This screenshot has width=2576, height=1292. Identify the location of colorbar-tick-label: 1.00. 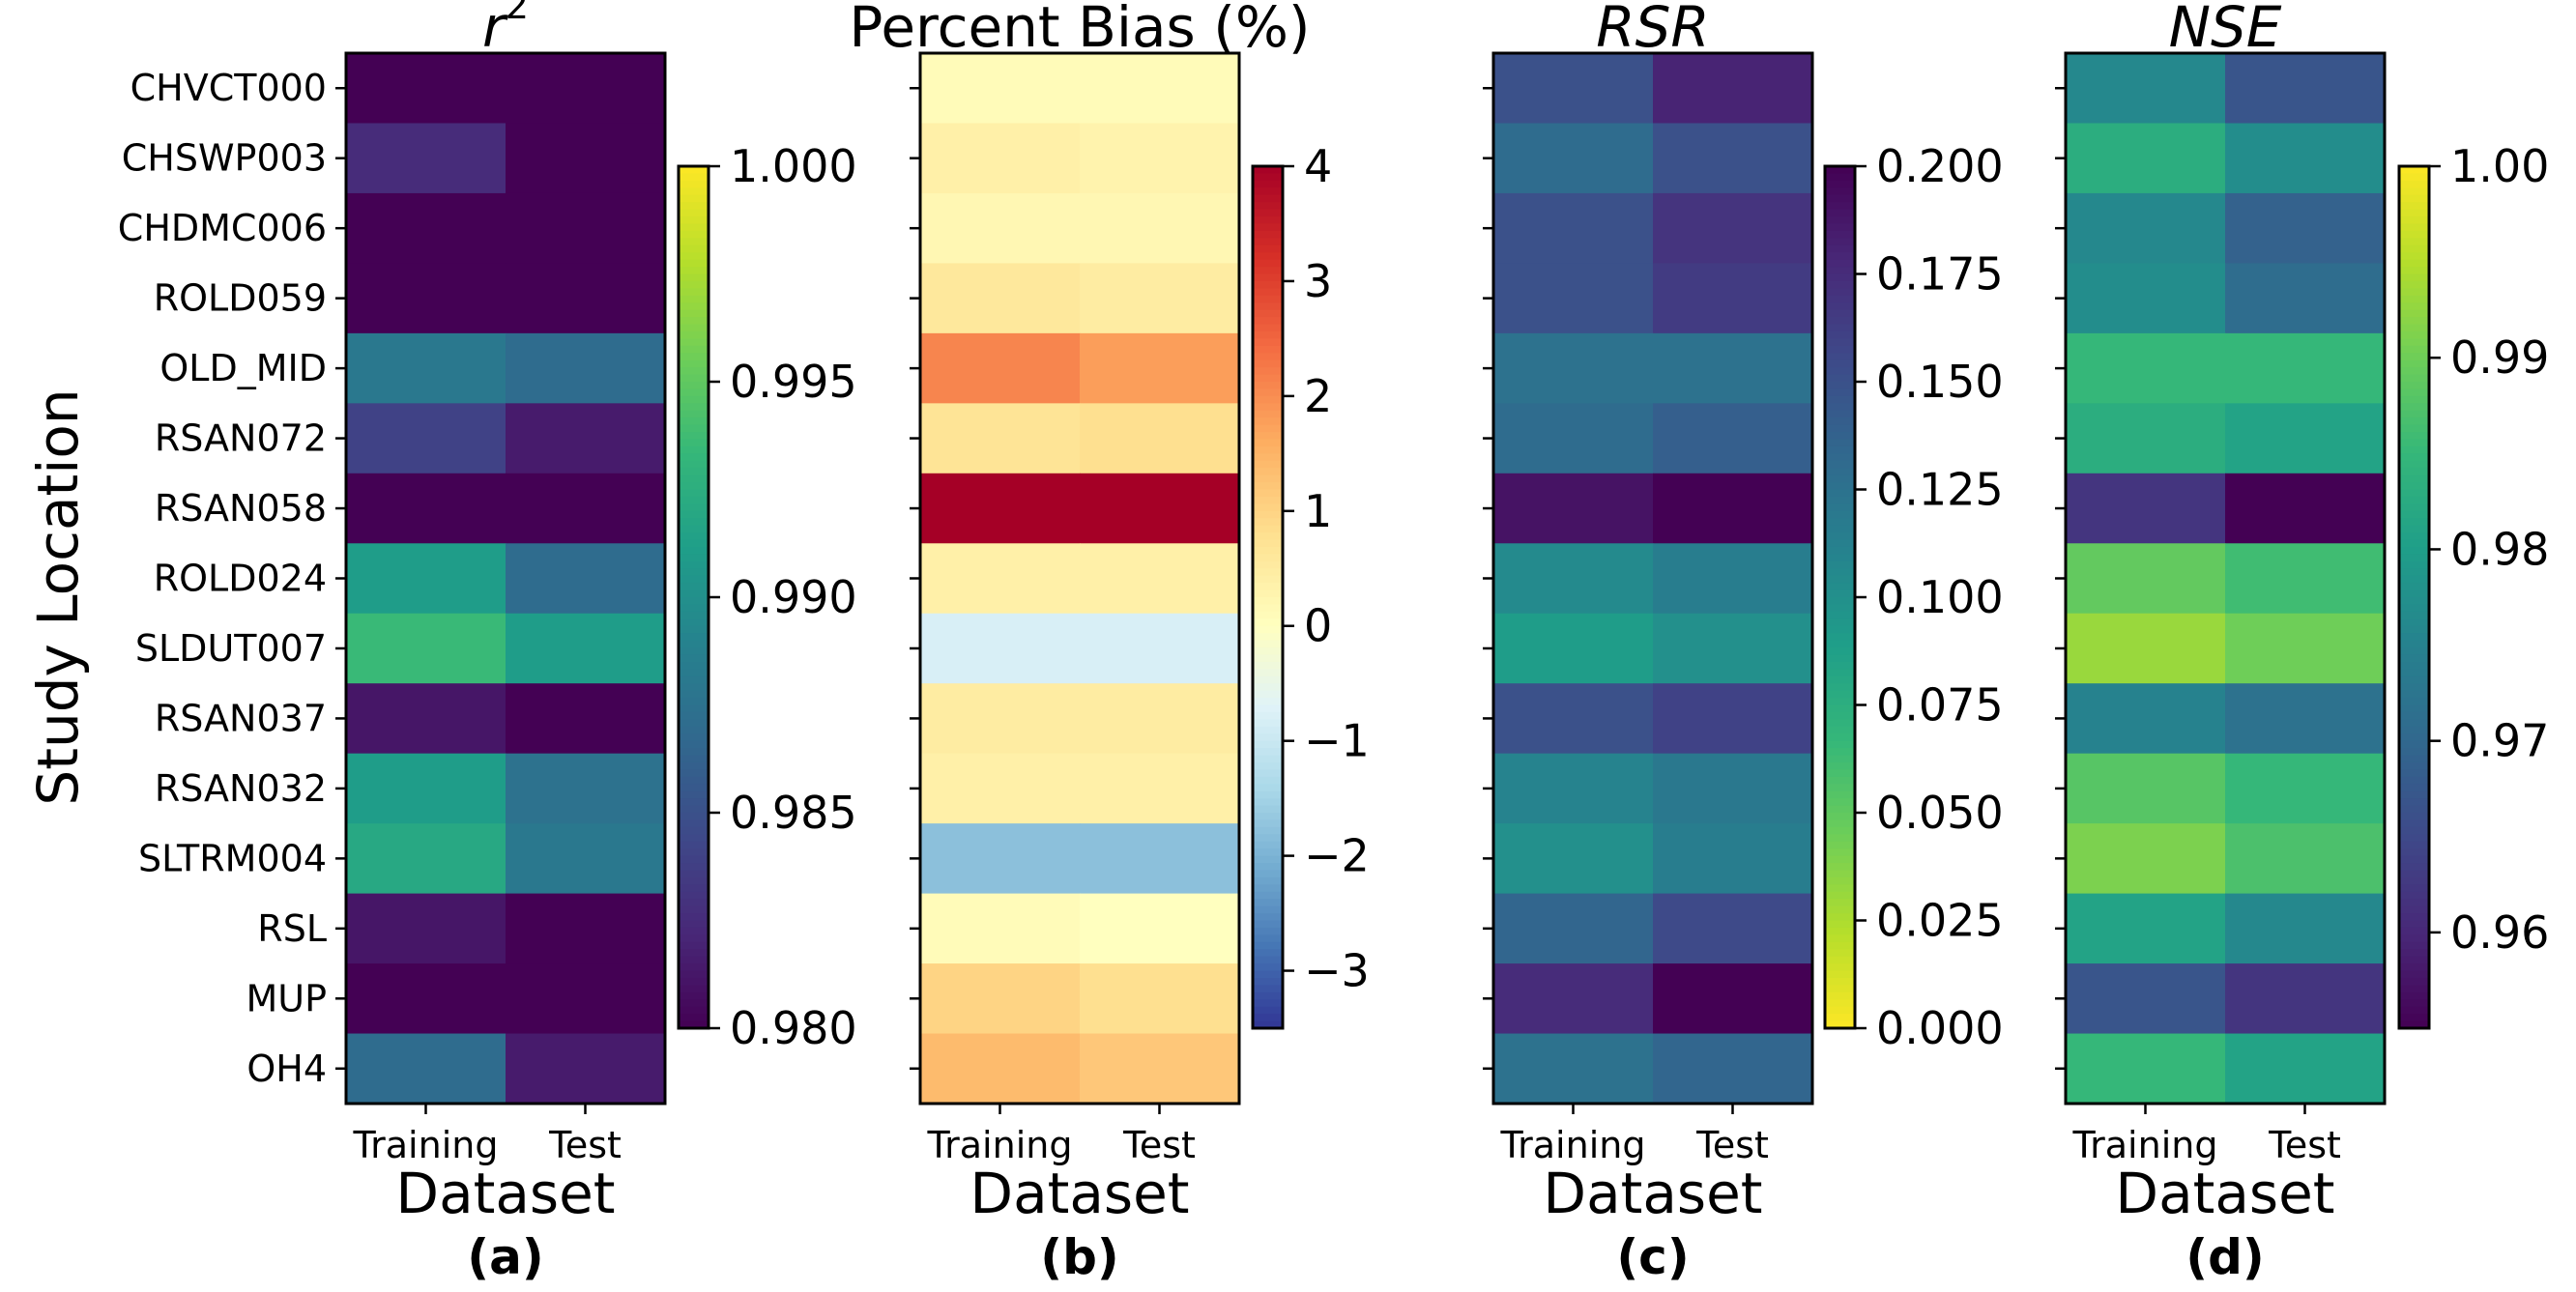
(2499, 166).